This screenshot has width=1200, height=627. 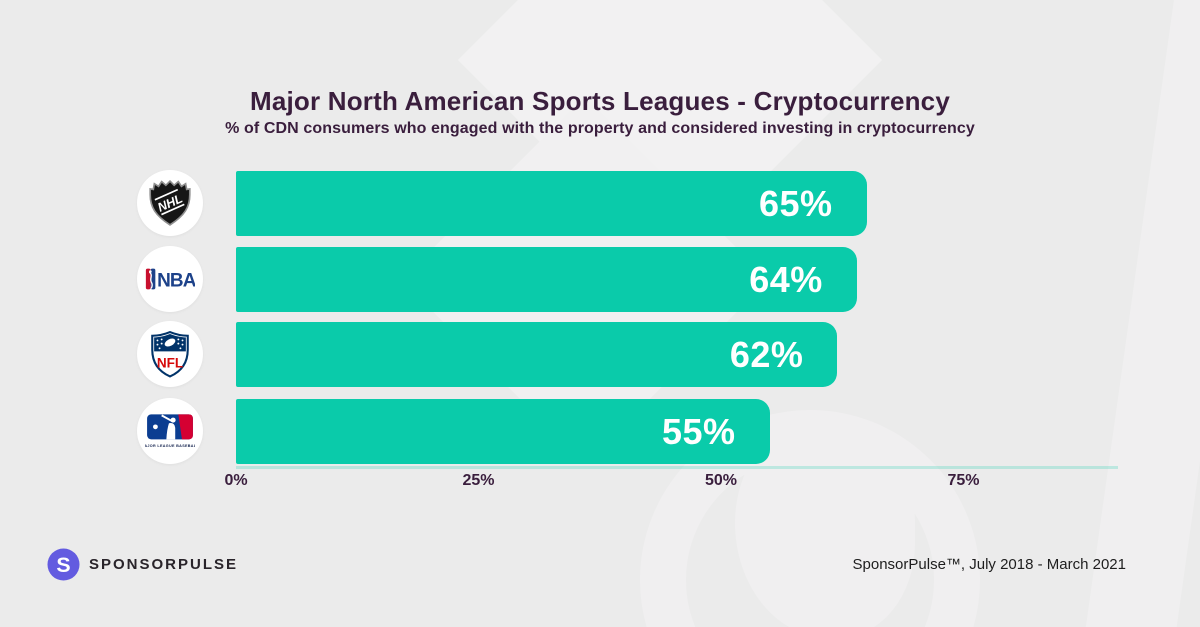 I want to click on svg-text: S, so click(x=63, y=565).